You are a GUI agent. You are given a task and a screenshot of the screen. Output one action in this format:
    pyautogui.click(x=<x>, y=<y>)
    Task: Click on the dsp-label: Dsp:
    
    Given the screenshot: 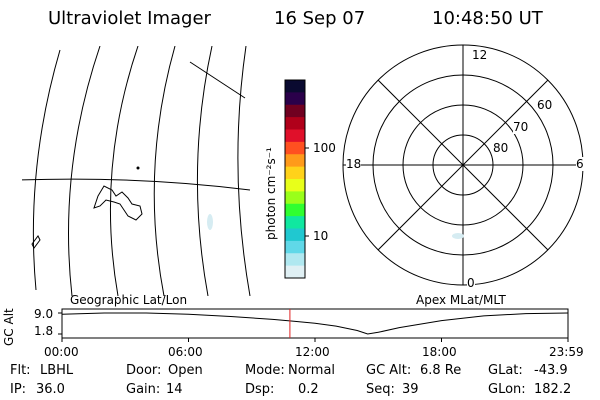 What is the action you would take?
    pyautogui.click(x=260, y=389)
    